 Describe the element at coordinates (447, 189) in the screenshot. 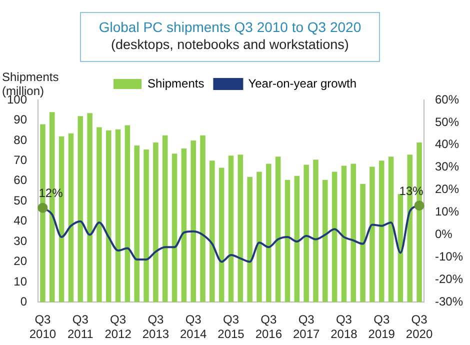

I see `y2-tick-label: 20%` at that location.